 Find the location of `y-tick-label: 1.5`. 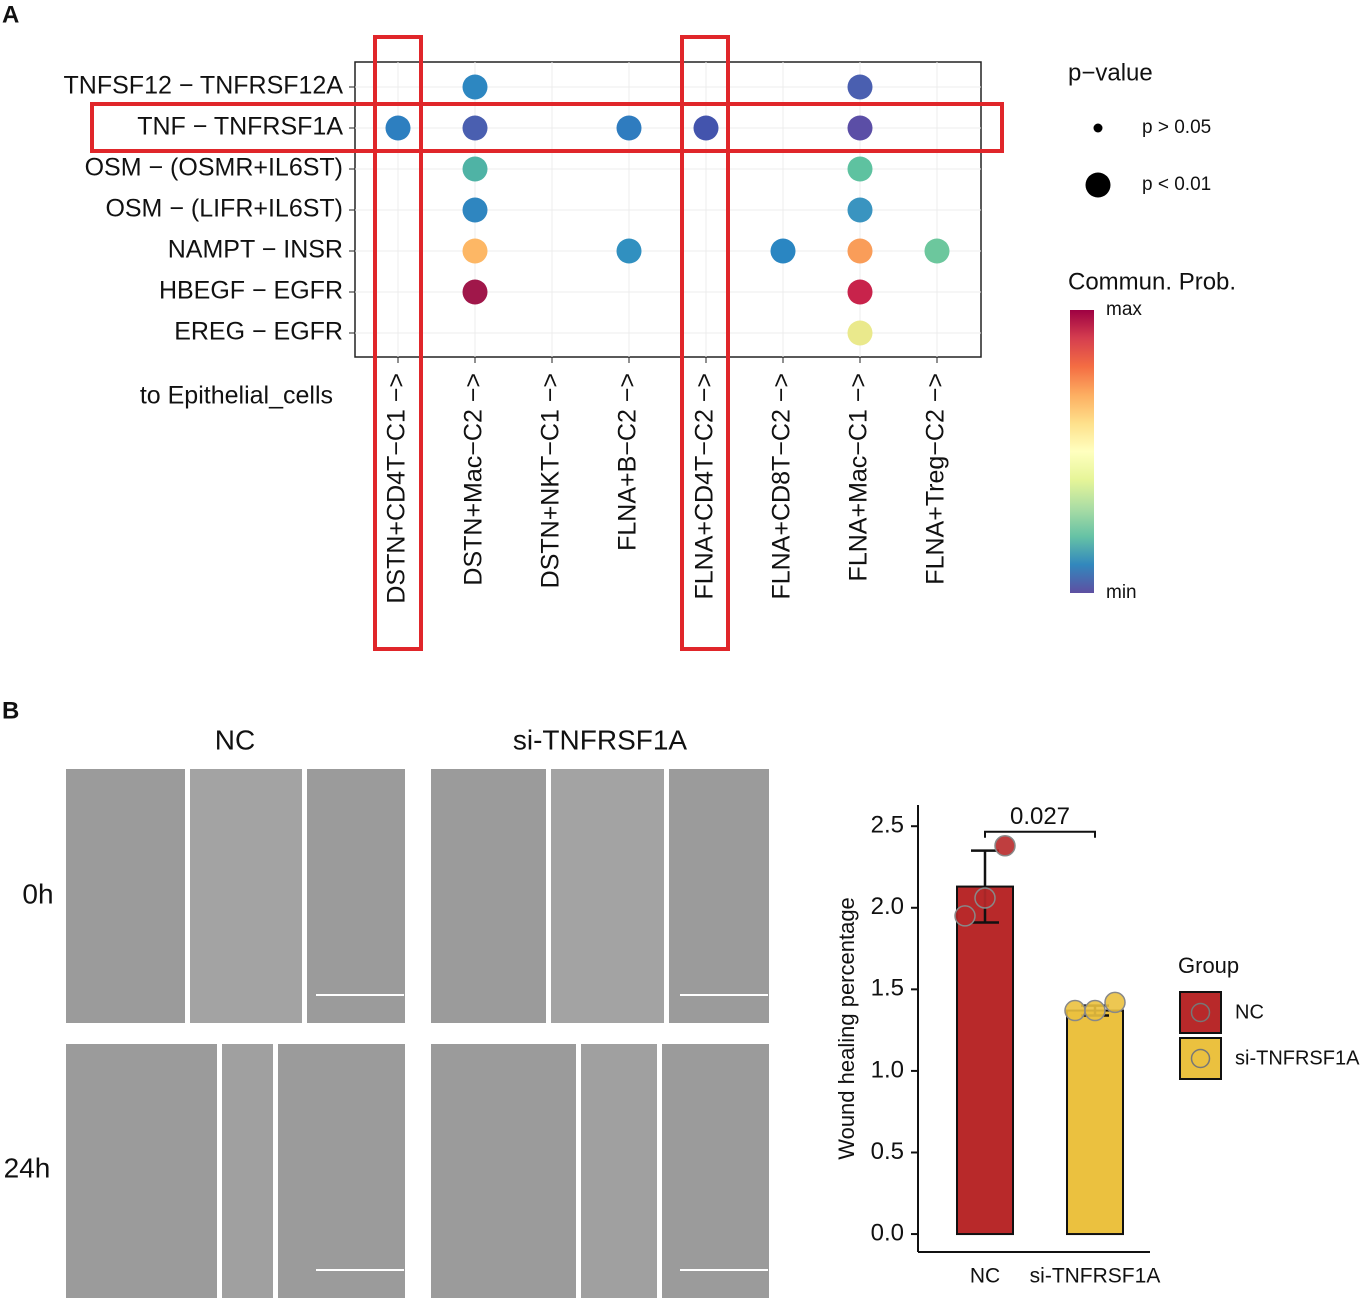

y-tick-label: 1.5 is located at coordinates (887, 988).